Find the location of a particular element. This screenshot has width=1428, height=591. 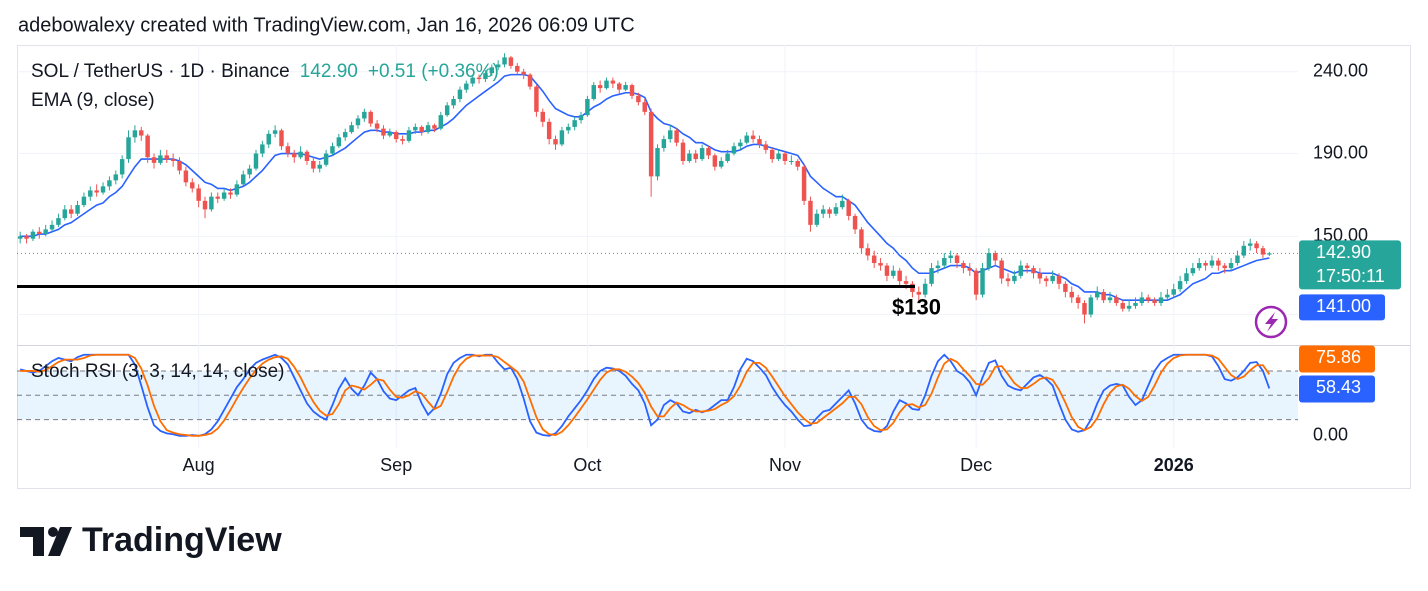

y-tick-label: 0.00 is located at coordinates (1330, 435).